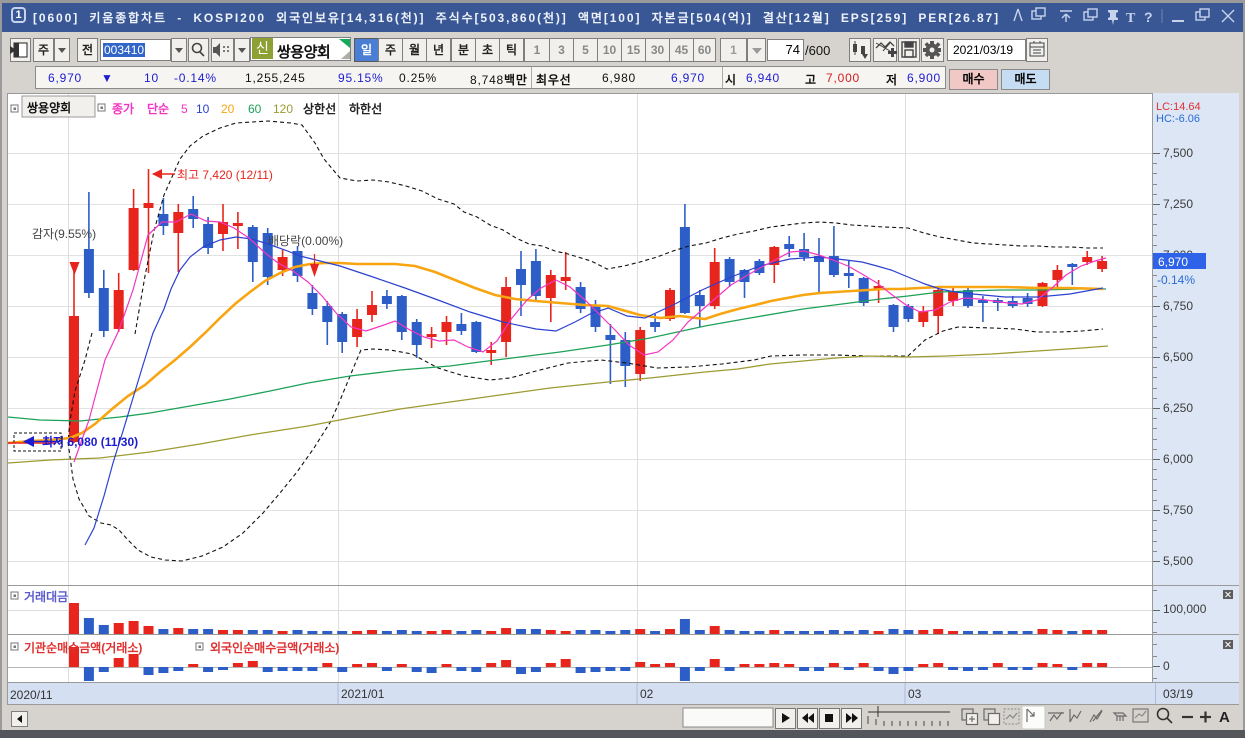 Image resolution: width=1245 pixels, height=738 pixels. Describe the element at coordinates (1178, 408) in the screenshot. I see `svg-text: 6,250` at that location.